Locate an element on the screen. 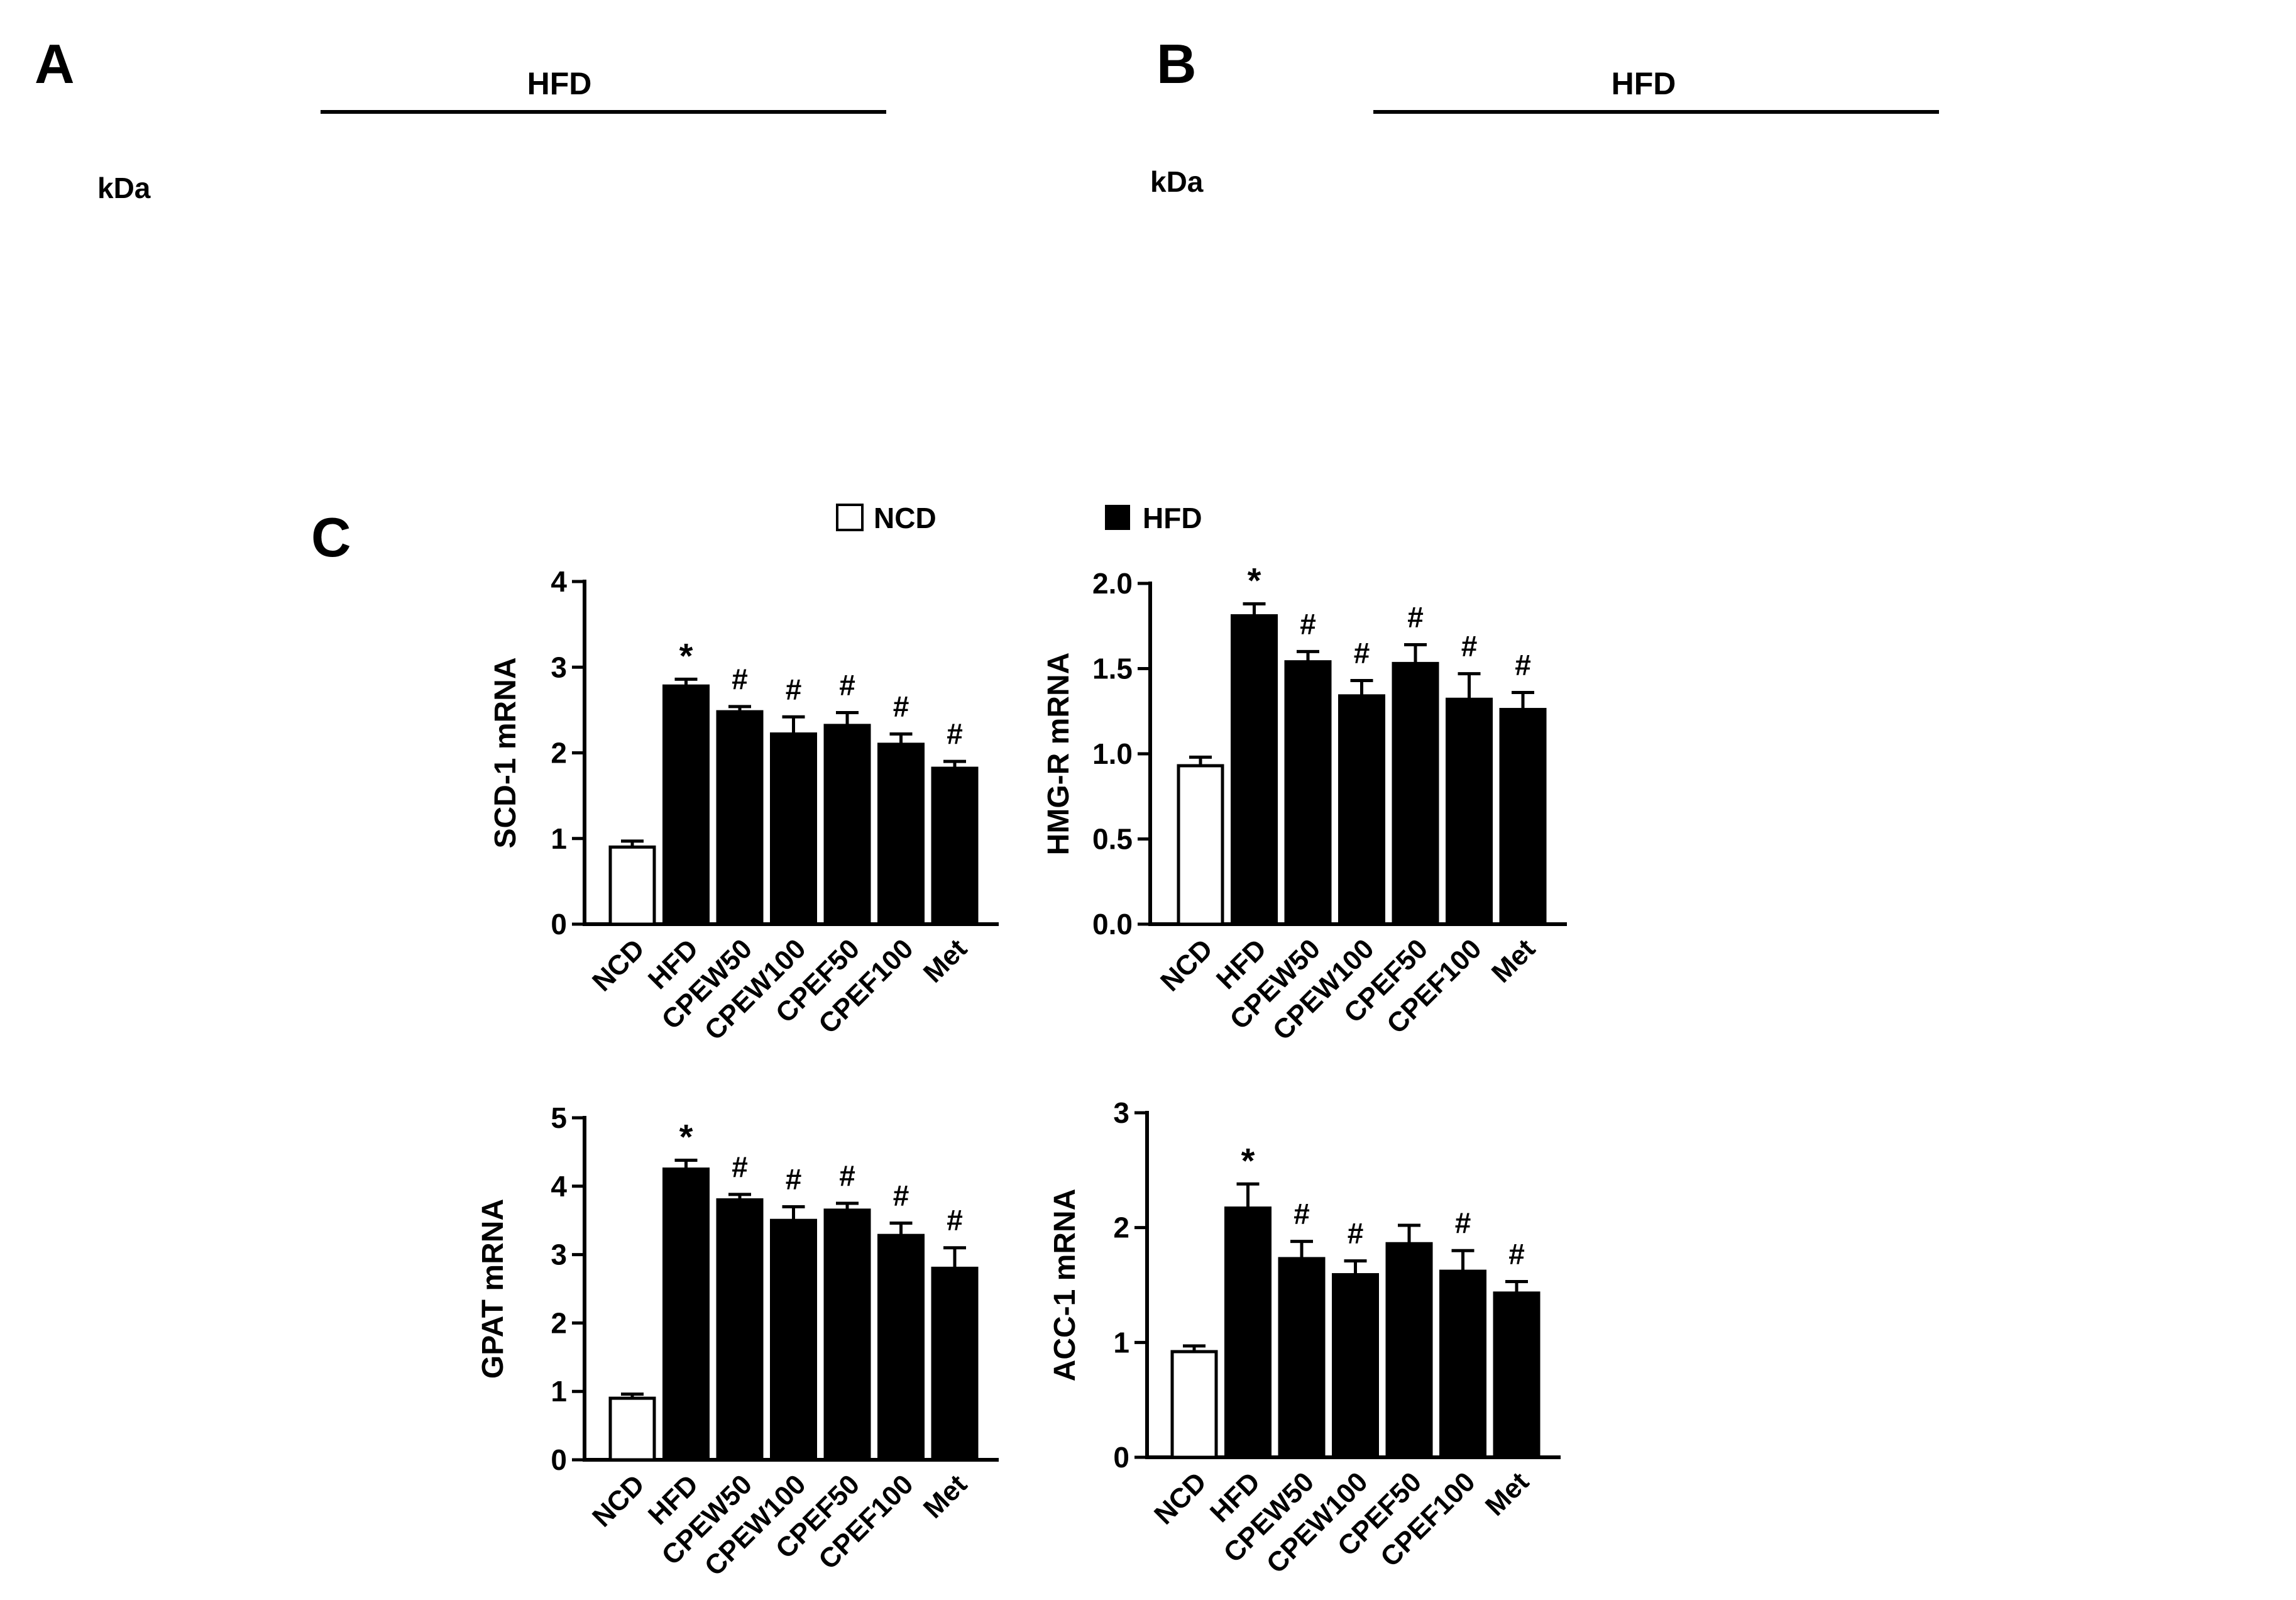  y-tick-label: 1.0 is located at coordinates (1112, 753).